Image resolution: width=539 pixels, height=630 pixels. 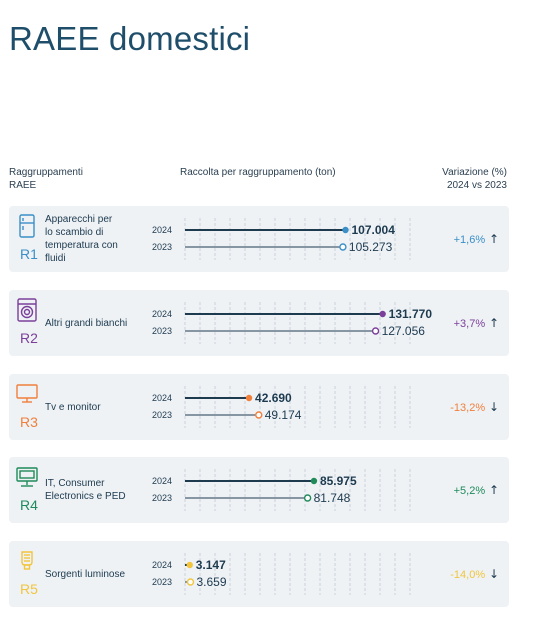 I want to click on variation-percent: +5,2%, so click(x=469, y=491).